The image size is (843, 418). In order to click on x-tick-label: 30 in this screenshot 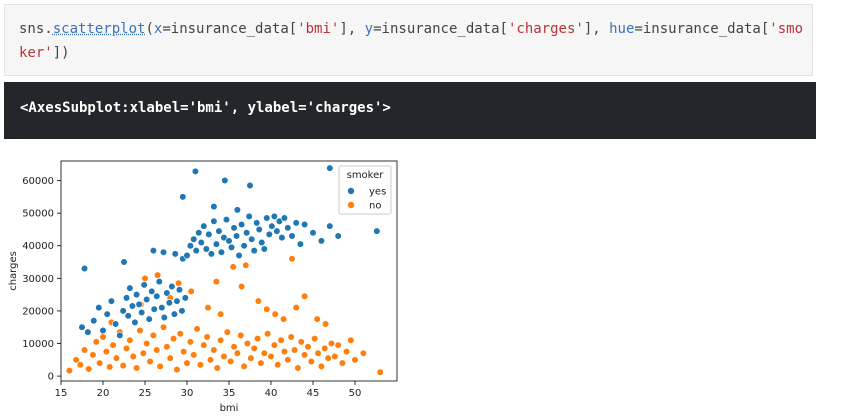, I will do `click(187, 393)`.